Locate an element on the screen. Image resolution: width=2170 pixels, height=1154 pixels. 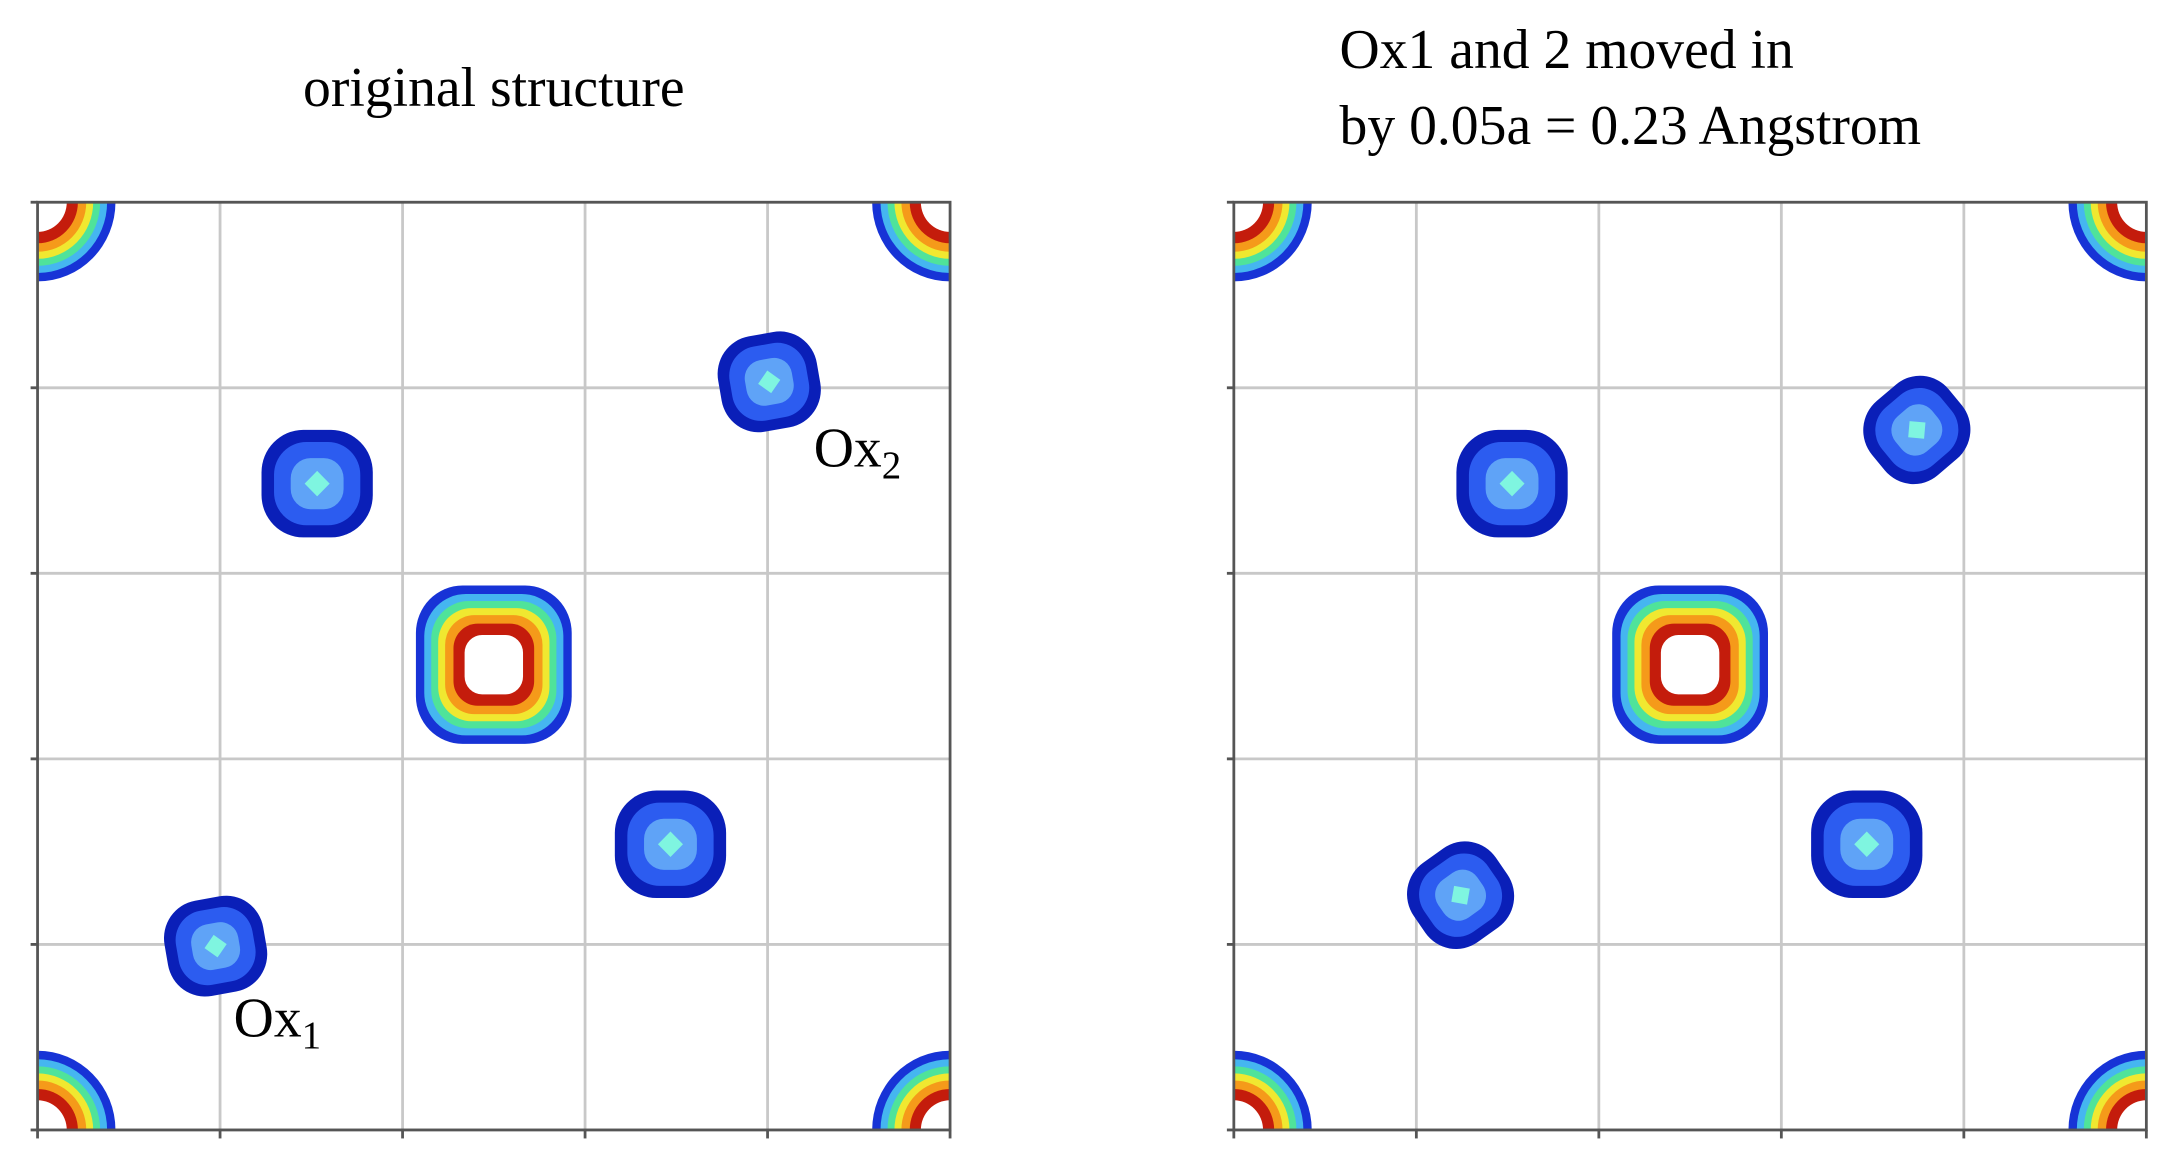
panel-title: by 0.05a = 0.23 Angstrom is located at coordinates (1630, 126).